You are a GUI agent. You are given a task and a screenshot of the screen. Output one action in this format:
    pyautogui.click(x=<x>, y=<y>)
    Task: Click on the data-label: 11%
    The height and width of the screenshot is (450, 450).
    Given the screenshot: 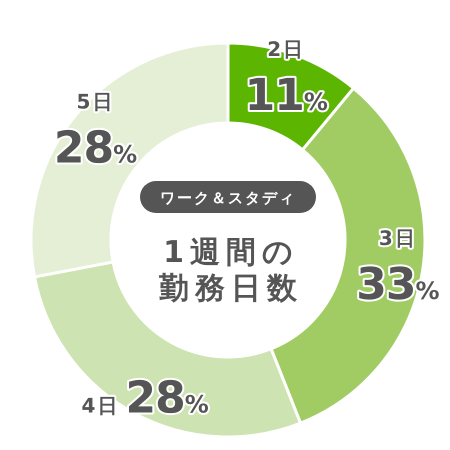 What is the action you would take?
    pyautogui.click(x=286, y=96)
    